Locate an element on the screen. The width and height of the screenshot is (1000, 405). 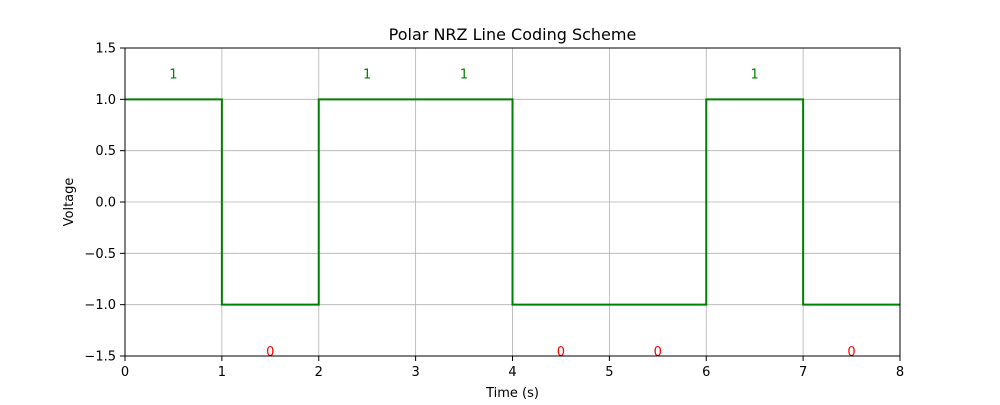
x-tick-label: 4 is located at coordinates (512, 372).